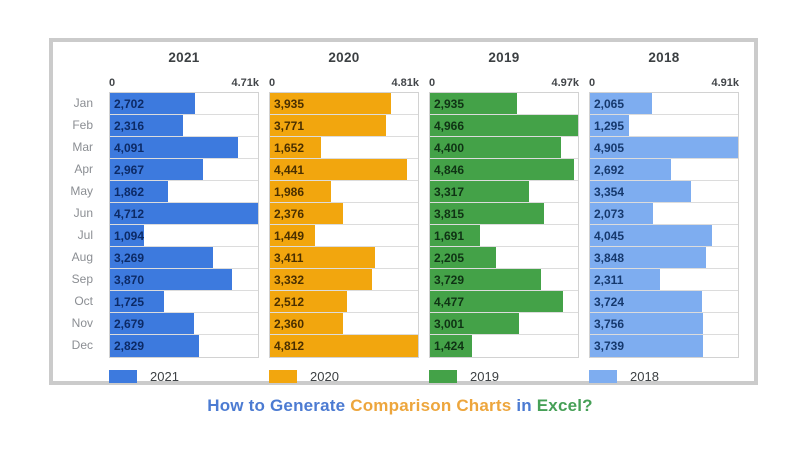 The image size is (800, 457). I want to click on axis-labels: 0 4.97k, so click(504, 82).